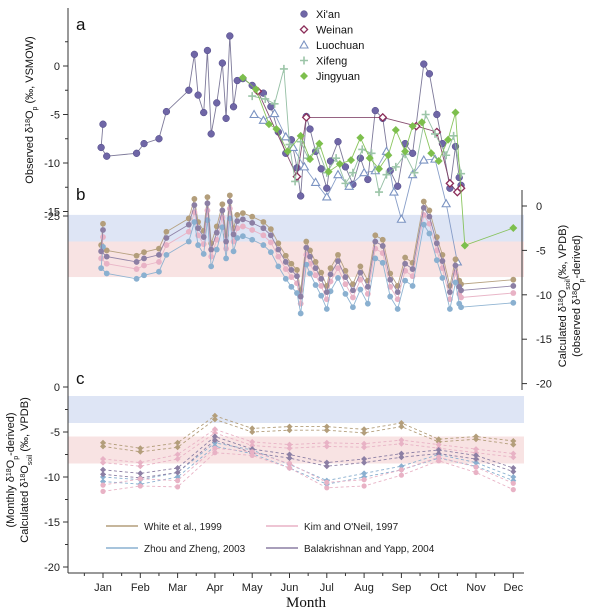 This screenshot has height=613, width=591. What do you see at coordinates (252, 588) in the screenshot?
I see `x-tick-label: May` at bounding box center [252, 588].